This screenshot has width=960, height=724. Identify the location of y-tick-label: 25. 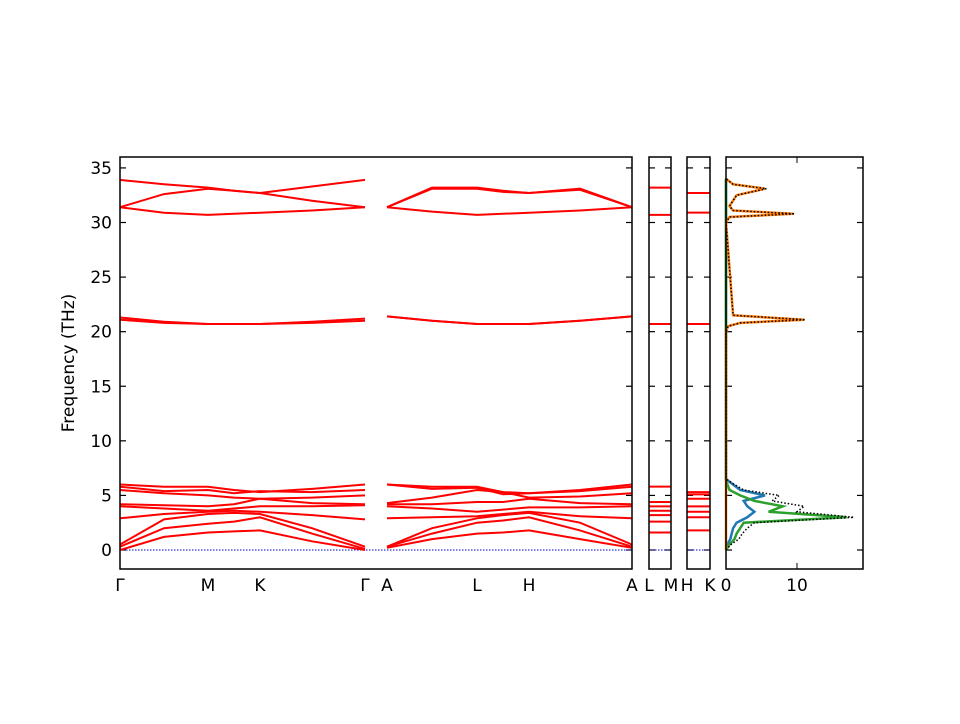
(101, 278).